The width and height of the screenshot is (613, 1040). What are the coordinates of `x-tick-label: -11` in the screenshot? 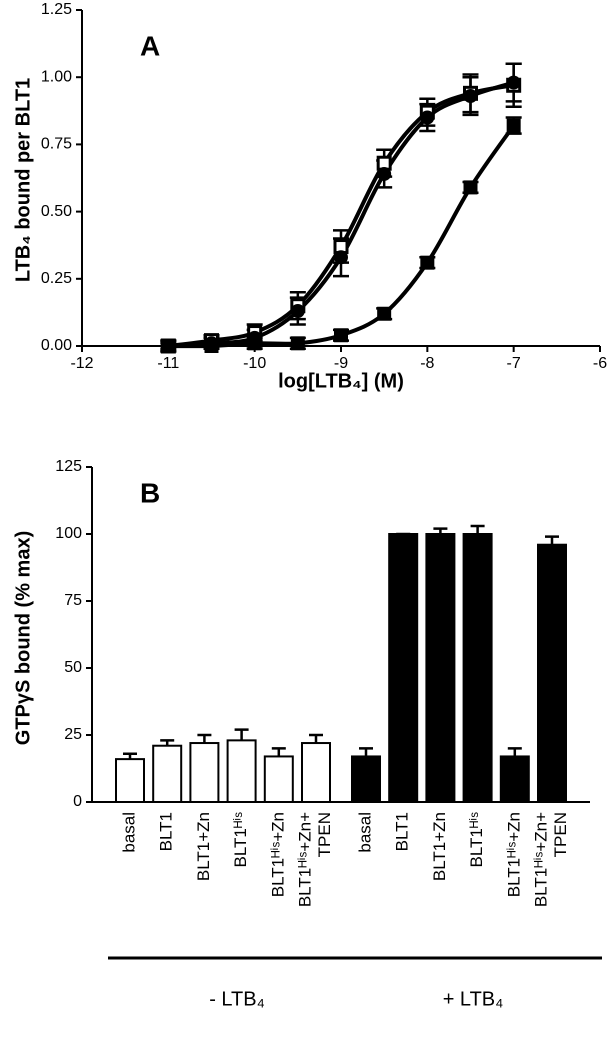 It's located at (168, 363).